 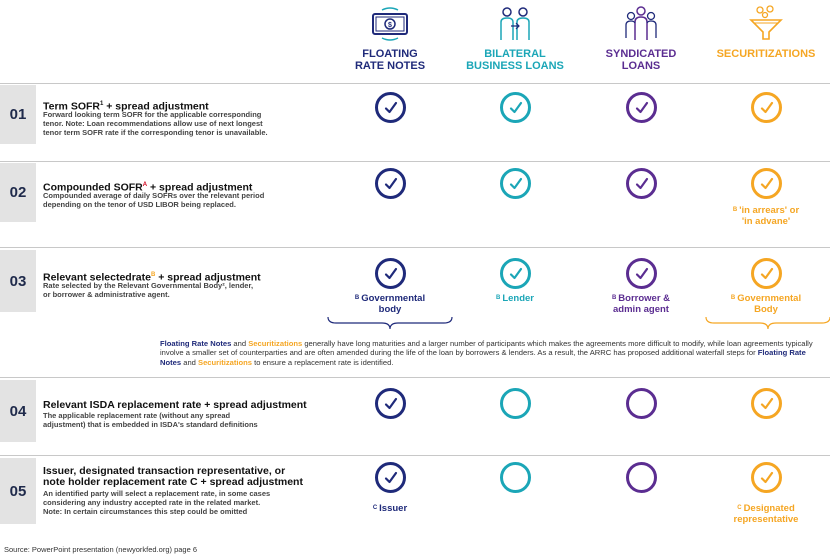 I want to click on cell-note: B Lender, so click(x=515, y=298).